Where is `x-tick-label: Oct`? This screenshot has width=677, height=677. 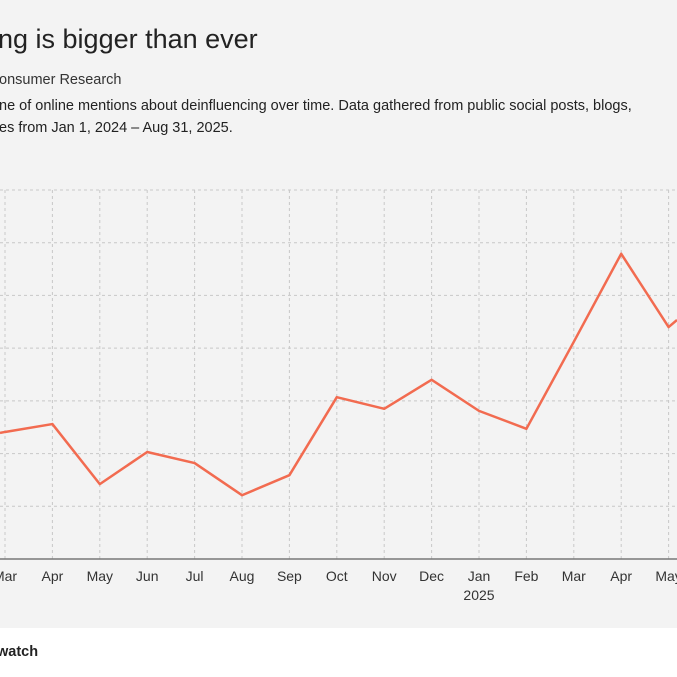
x-tick-label: Oct is located at coordinates (337, 576).